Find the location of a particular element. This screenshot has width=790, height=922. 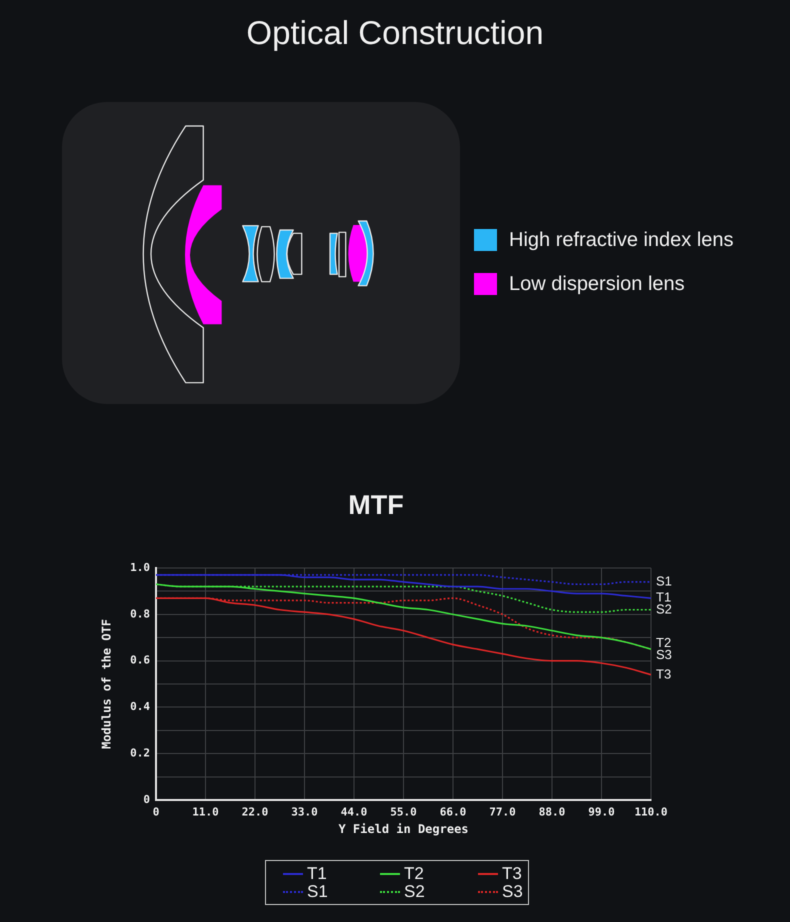

legend-label: T1 is located at coordinates (317, 873).